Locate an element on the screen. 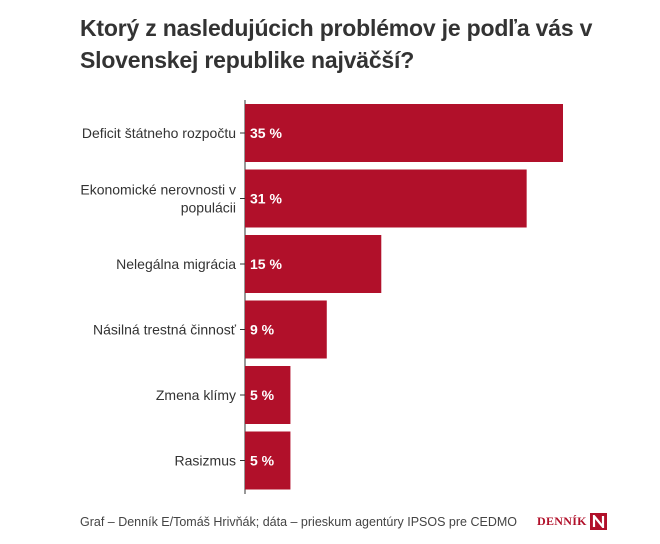 This screenshot has height=544, width=660. category-label: Nelegálna migrácia is located at coordinates (176, 264).